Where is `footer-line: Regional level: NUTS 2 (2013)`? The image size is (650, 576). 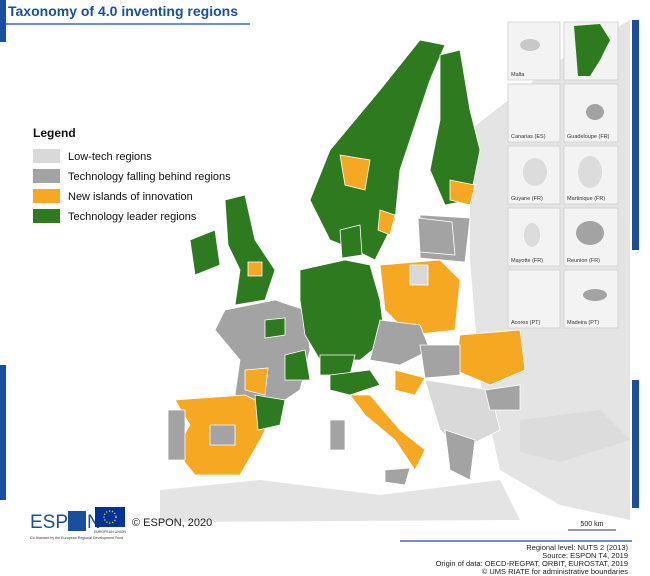
footer-line: Regional level: NUTS 2 (2013) is located at coordinates (577, 547).